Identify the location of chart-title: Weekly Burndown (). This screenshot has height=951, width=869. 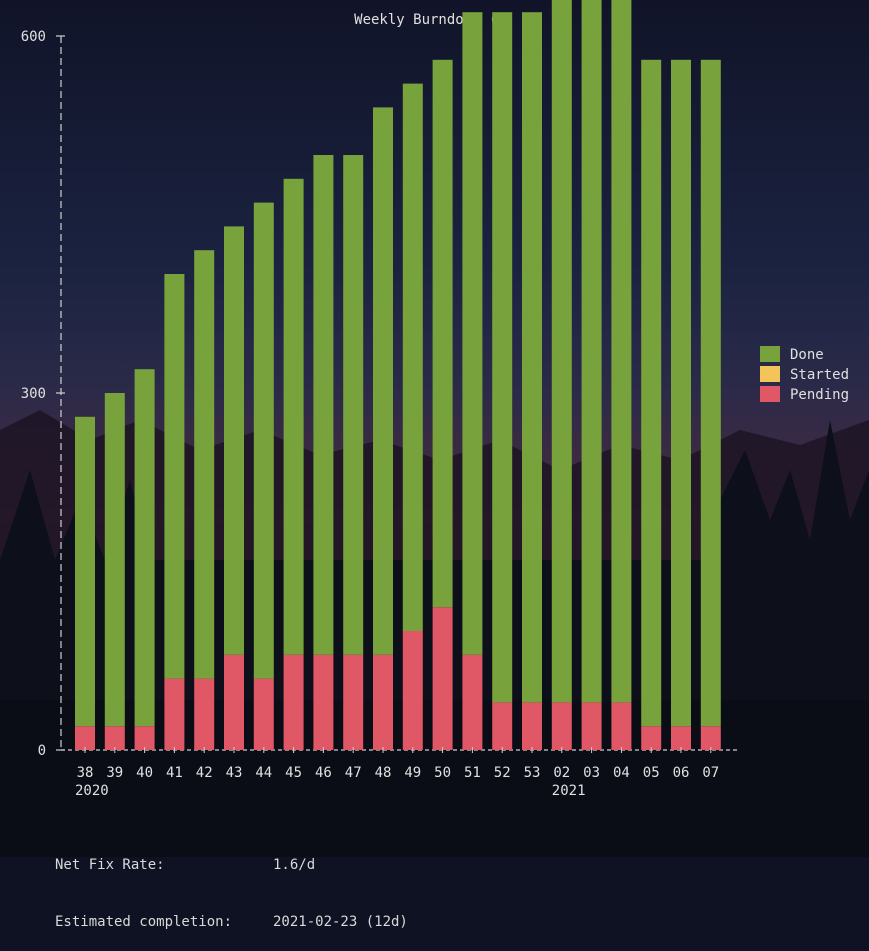
(430, 20).